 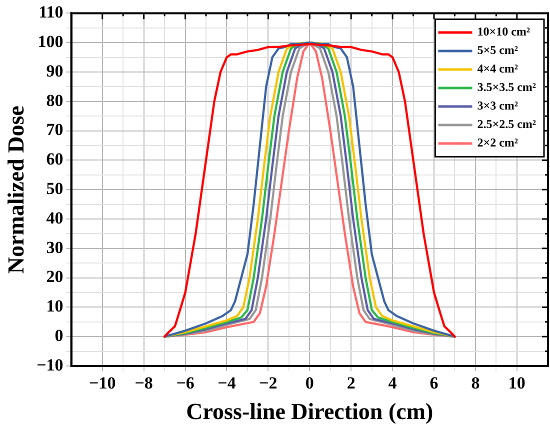 I want to click on x-tick-label: 6, so click(x=434, y=383).